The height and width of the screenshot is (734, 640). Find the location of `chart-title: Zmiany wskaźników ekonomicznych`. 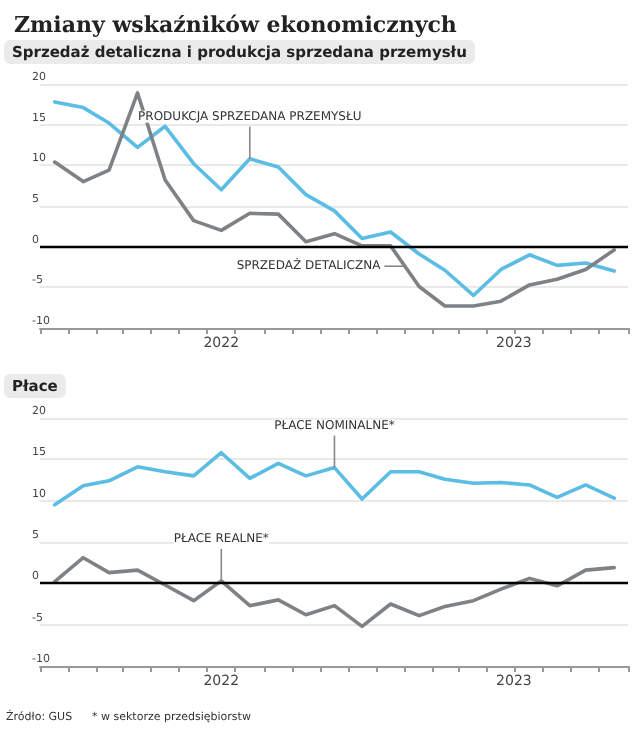

chart-title: Zmiany wskaźników ekonomicznych is located at coordinates (235, 25).